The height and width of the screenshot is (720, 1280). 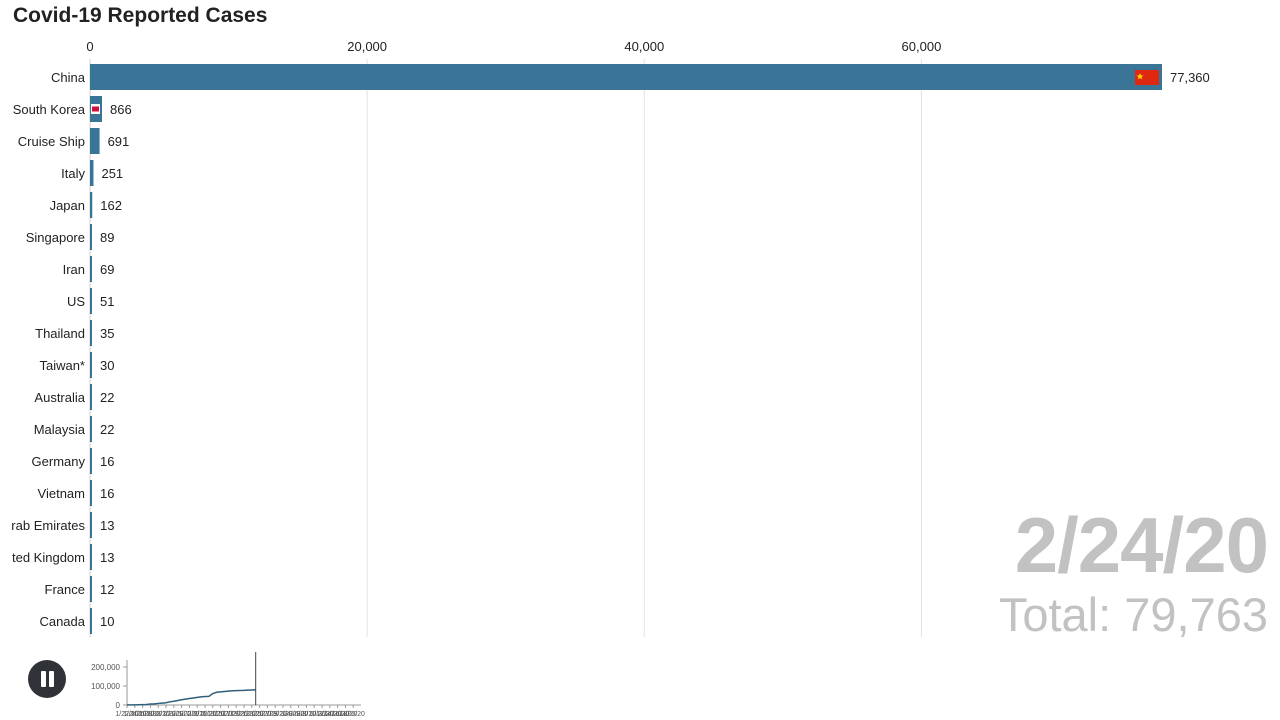 What do you see at coordinates (121, 109) in the screenshot?
I see `value-label: 866` at bounding box center [121, 109].